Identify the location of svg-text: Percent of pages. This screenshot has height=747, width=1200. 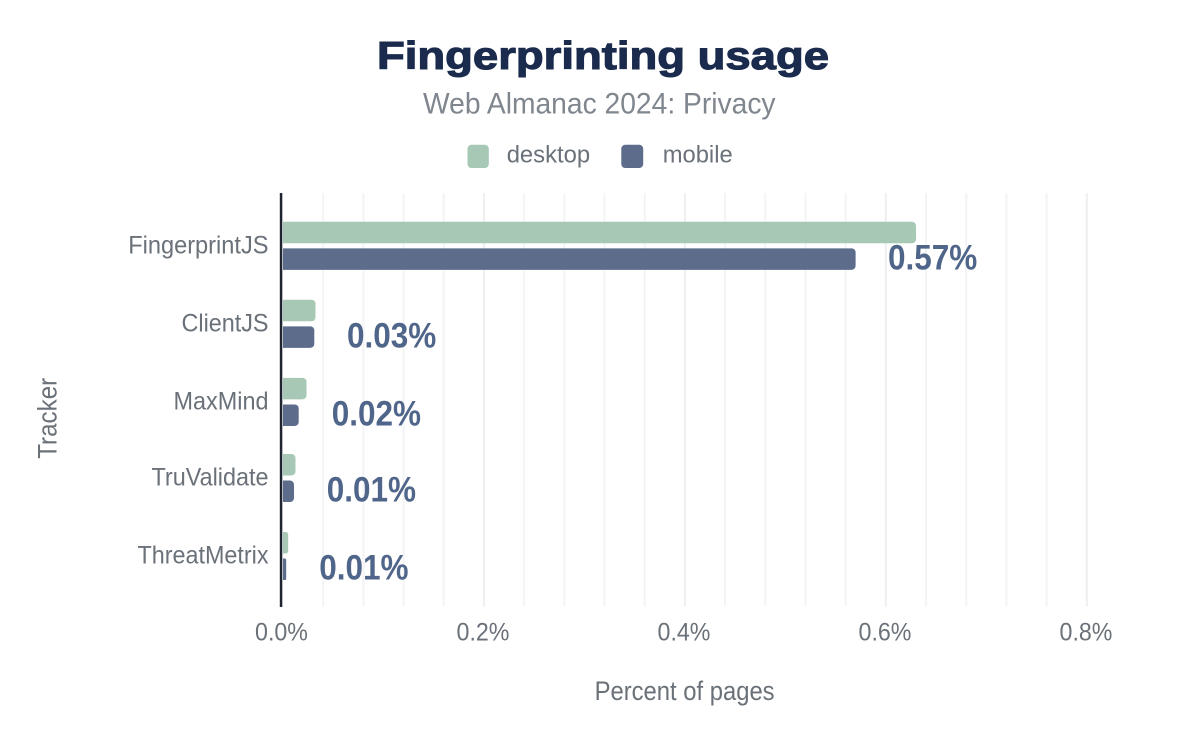
(685, 691).